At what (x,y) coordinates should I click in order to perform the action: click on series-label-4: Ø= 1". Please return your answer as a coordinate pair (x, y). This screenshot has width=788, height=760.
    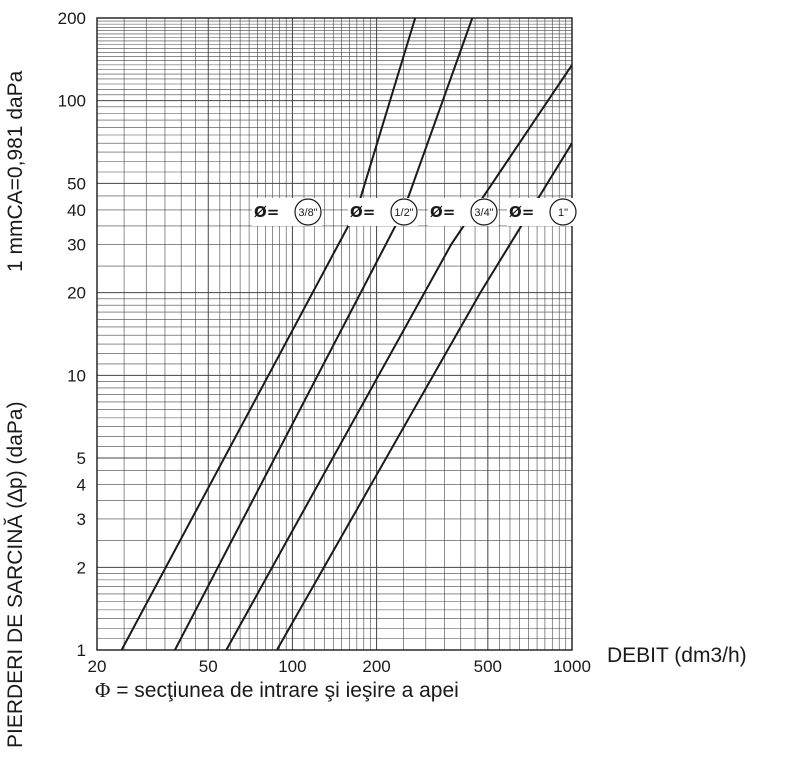
    Looking at the image, I should click on (542, 212).